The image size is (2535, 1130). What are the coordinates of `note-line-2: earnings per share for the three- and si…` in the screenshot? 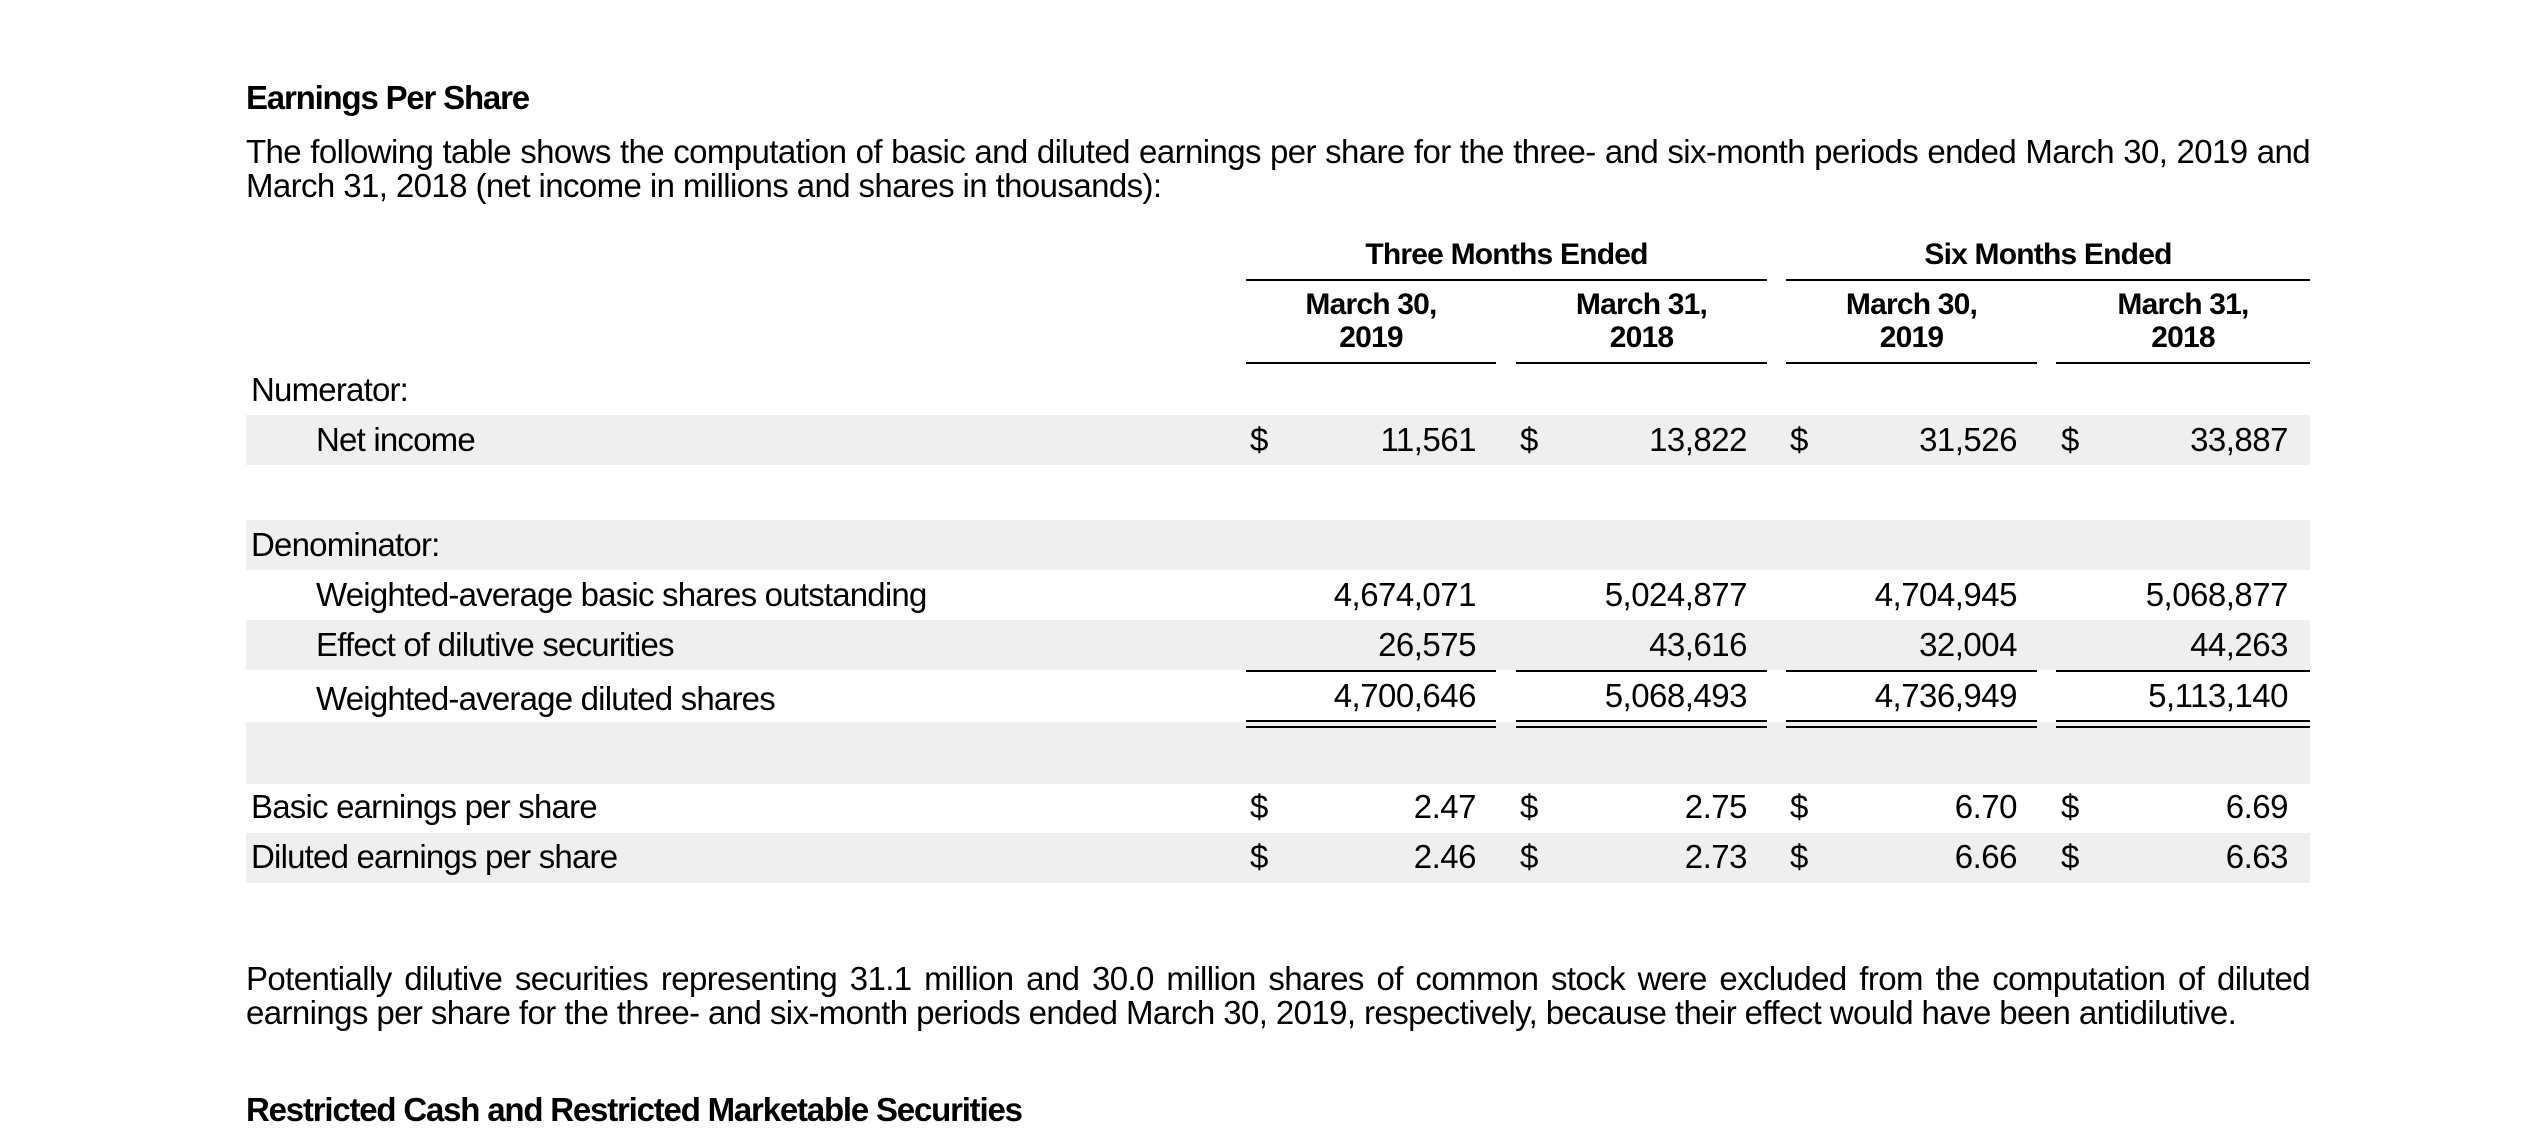 It's located at (1241, 1012).